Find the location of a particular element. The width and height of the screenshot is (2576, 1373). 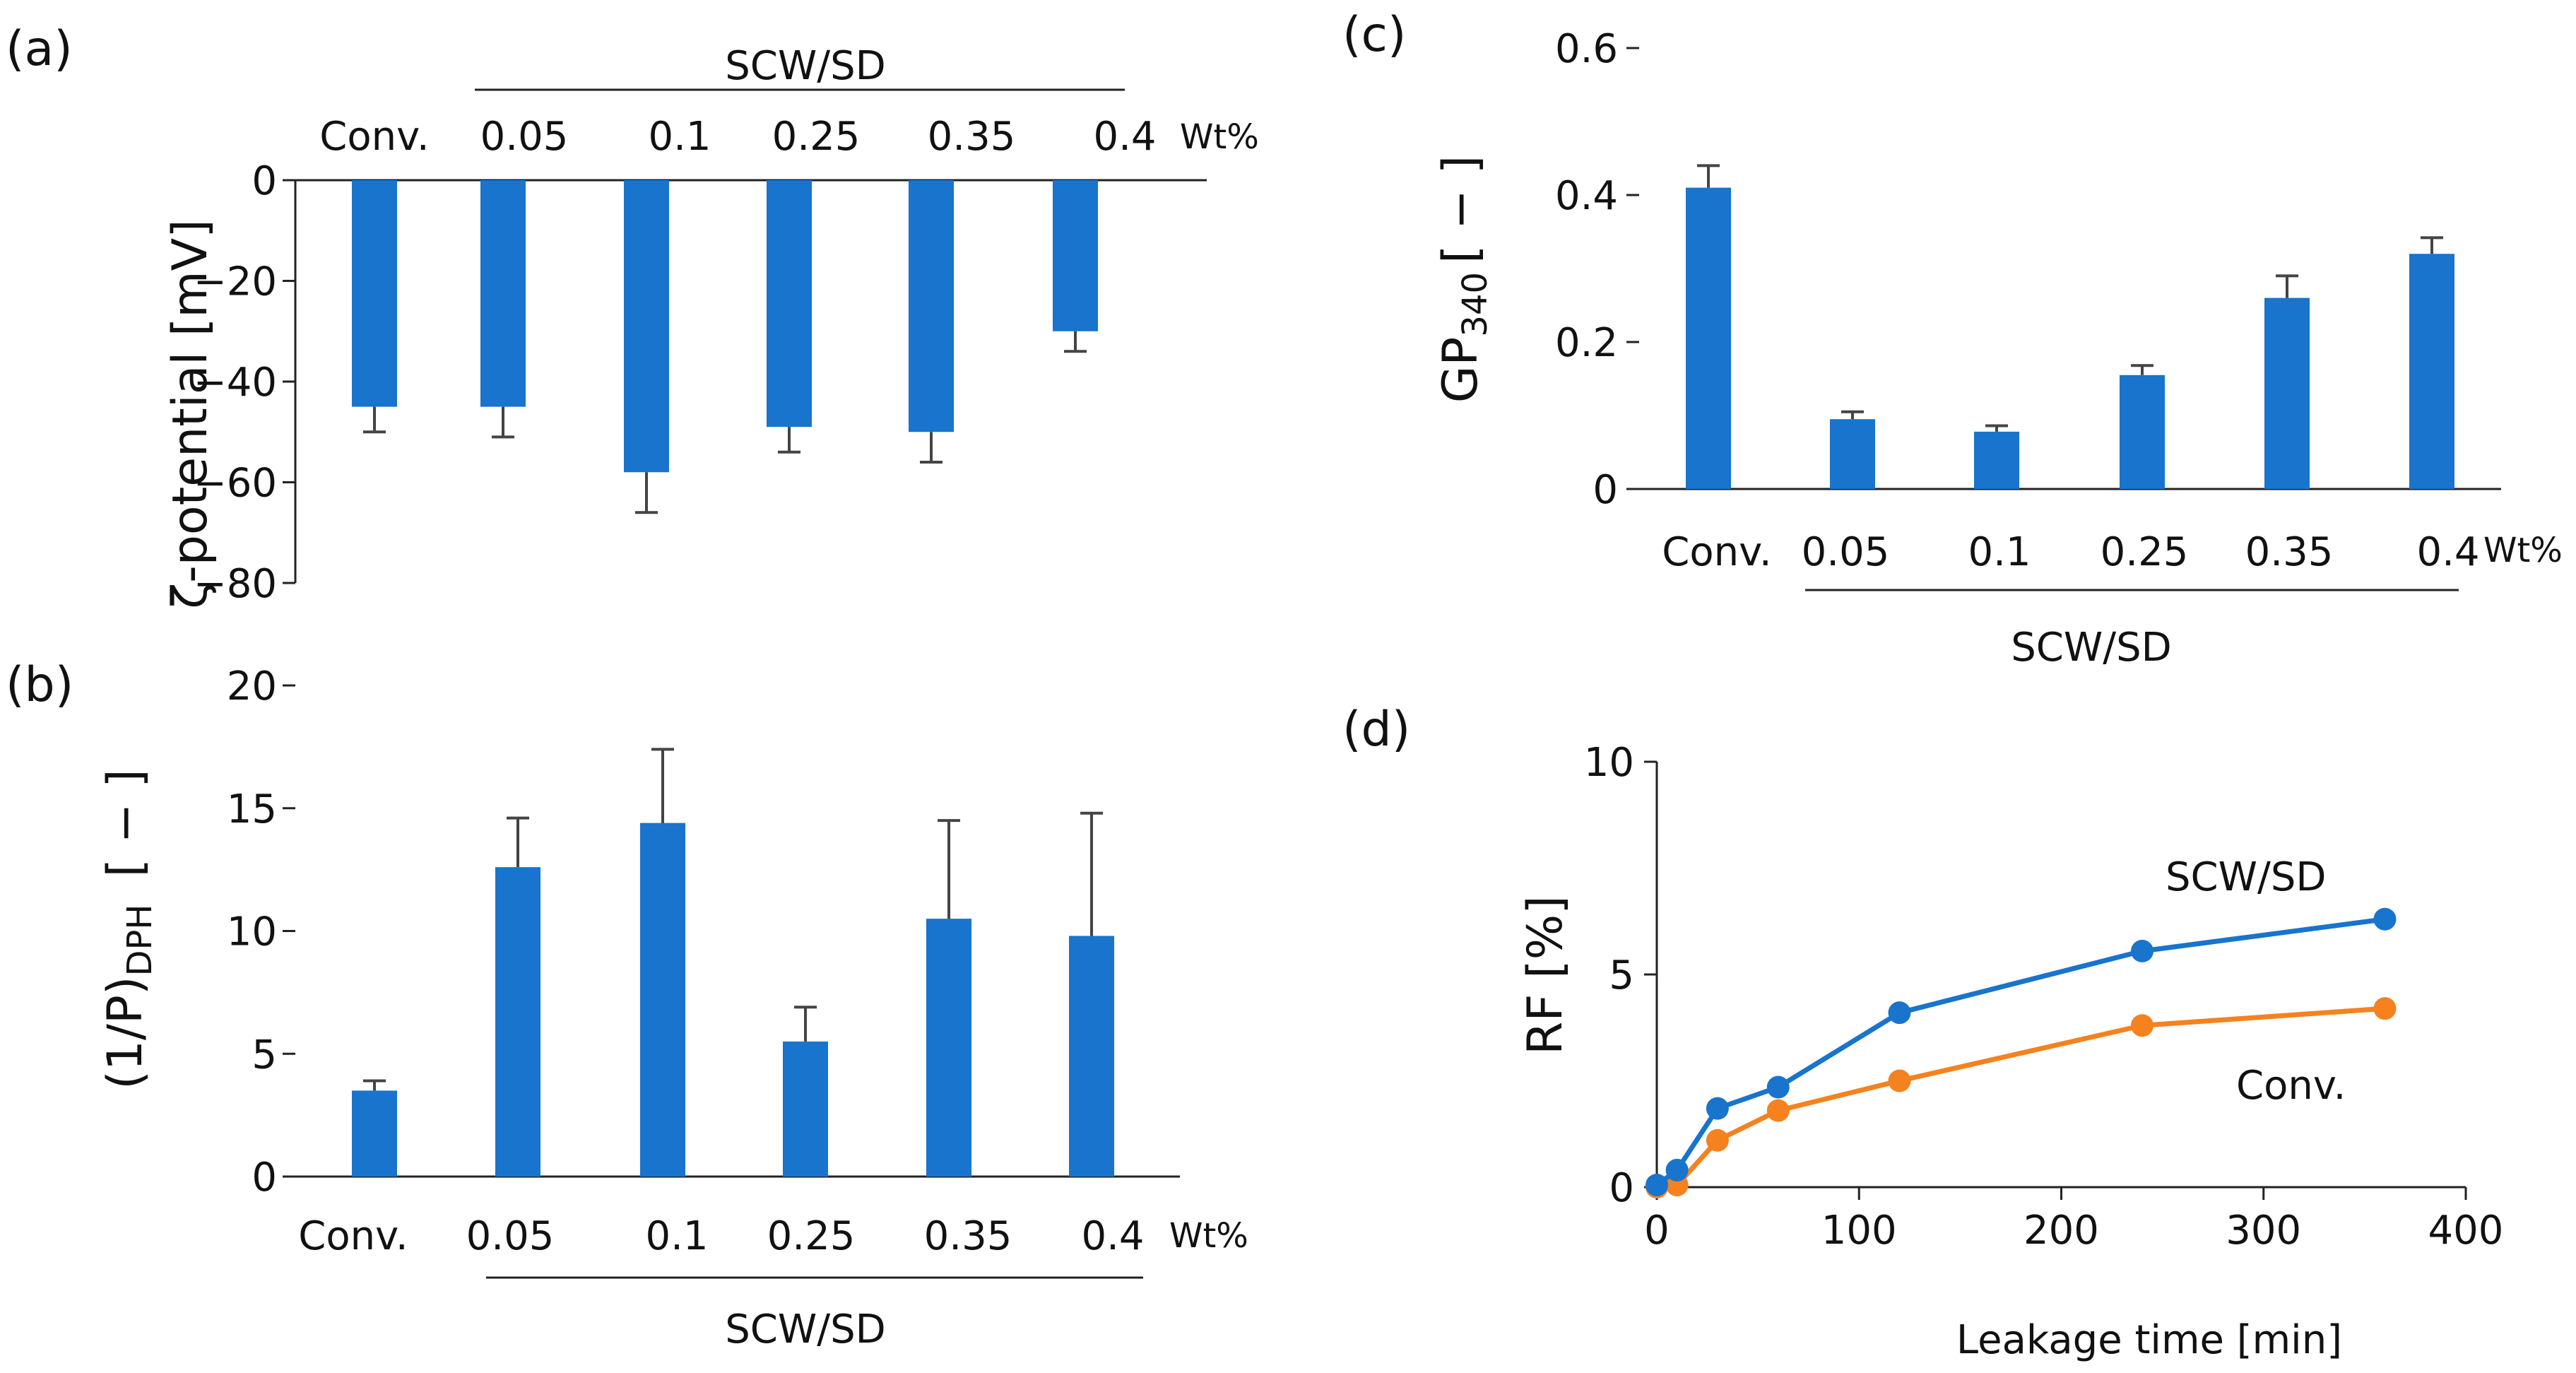

panel-d-series-label-scw: SCW/SD is located at coordinates (2246, 877).